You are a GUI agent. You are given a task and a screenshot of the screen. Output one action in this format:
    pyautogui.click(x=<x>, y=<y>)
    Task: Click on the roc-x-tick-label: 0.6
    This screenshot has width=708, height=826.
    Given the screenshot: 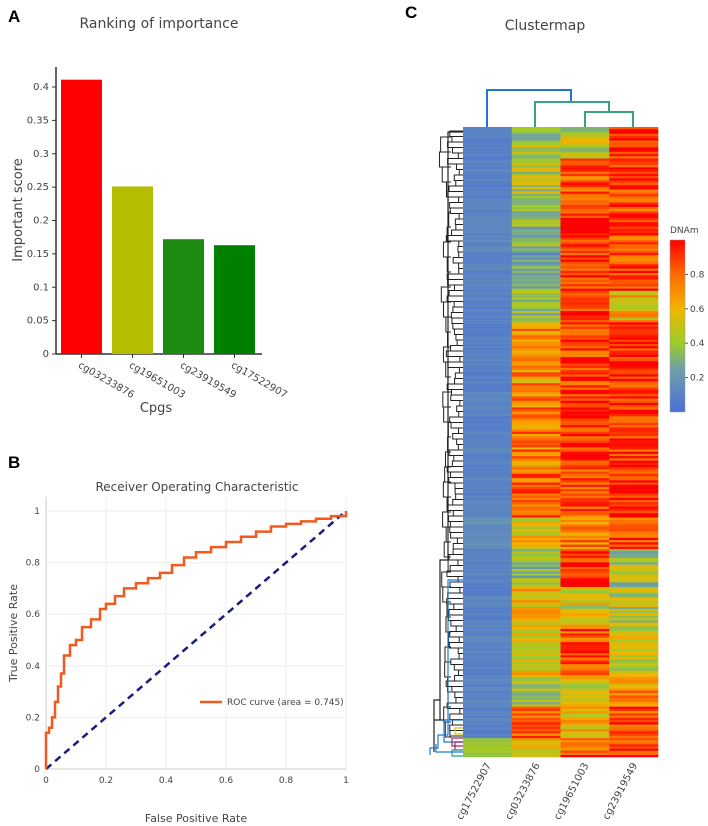 What is the action you would take?
    pyautogui.click(x=226, y=781)
    